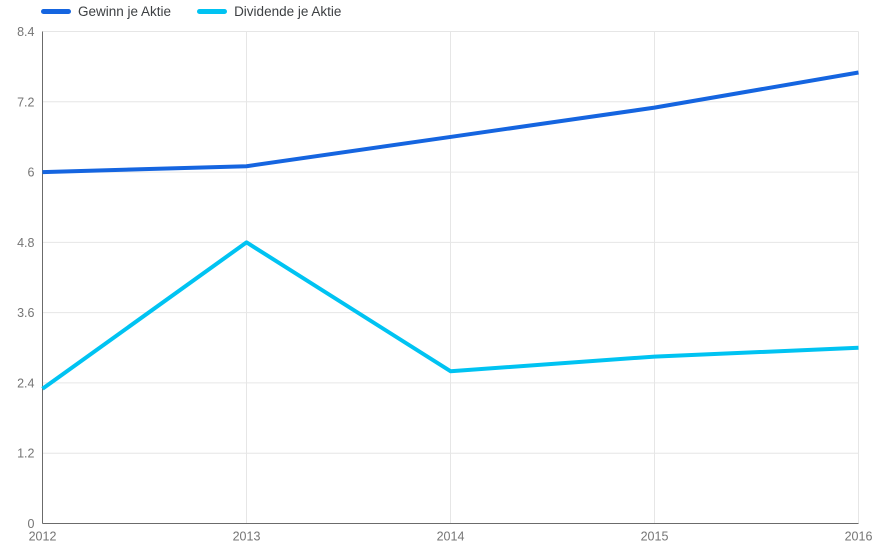 The width and height of the screenshot is (891, 553). Describe the element at coordinates (25, 383) in the screenshot. I see `y-axis-tick-label: 2.4` at that location.